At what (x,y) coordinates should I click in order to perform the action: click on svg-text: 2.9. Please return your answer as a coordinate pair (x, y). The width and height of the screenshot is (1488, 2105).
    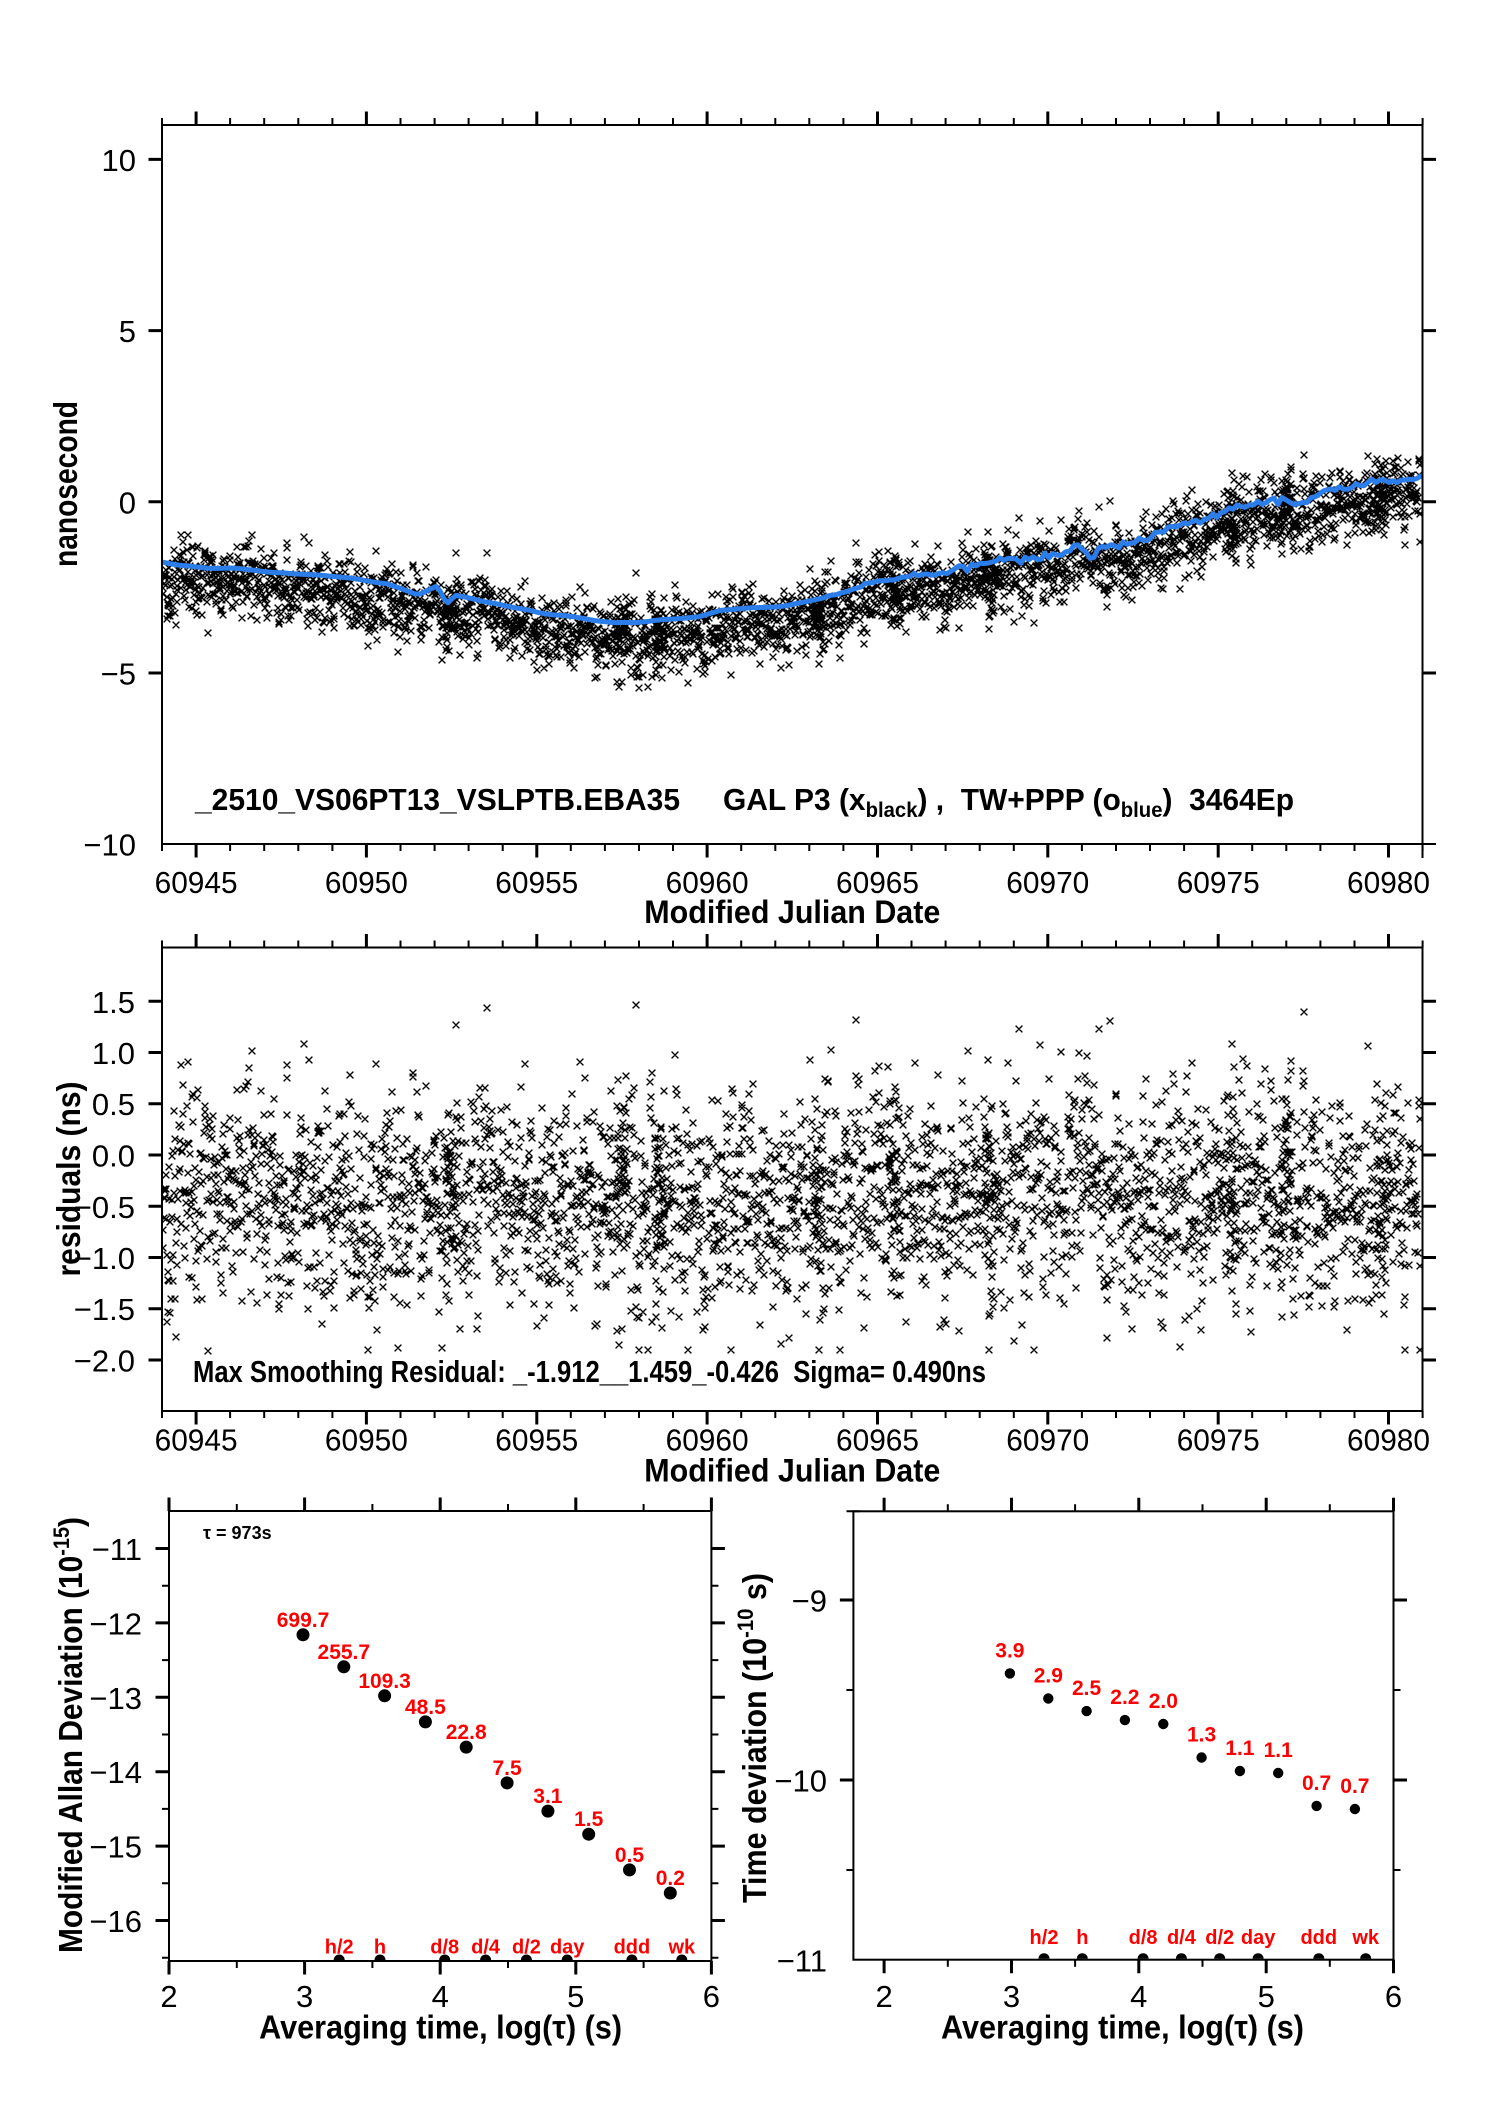
    Looking at the image, I should click on (1048, 1676).